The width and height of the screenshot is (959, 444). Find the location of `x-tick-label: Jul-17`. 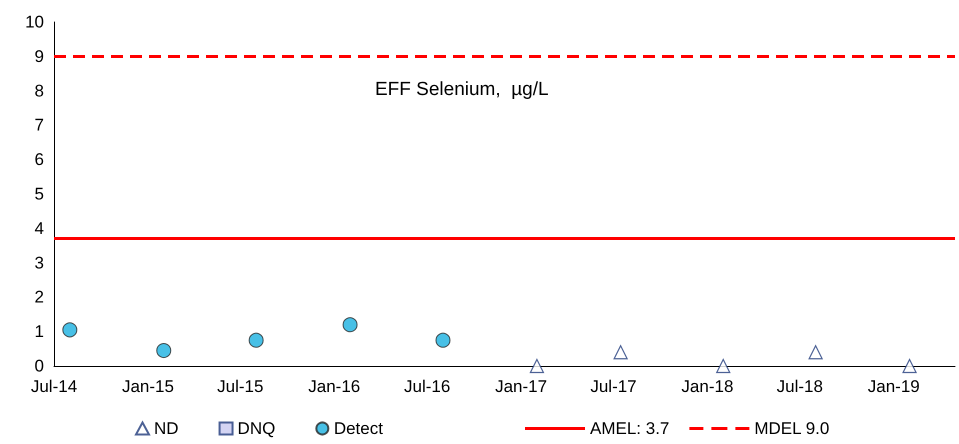

x-tick-label: Jul-17 is located at coordinates (613, 386).